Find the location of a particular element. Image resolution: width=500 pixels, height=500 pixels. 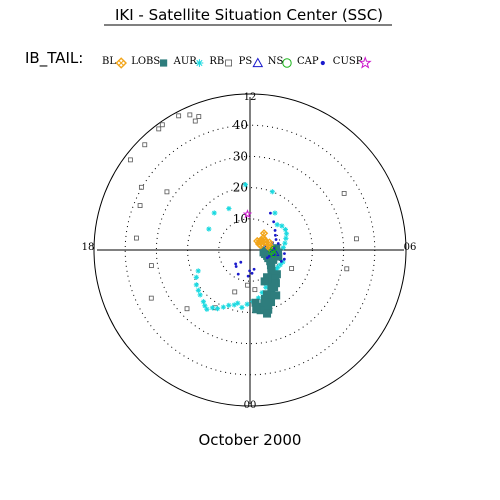

legend-label-aur: AUR is located at coordinates (185, 61).